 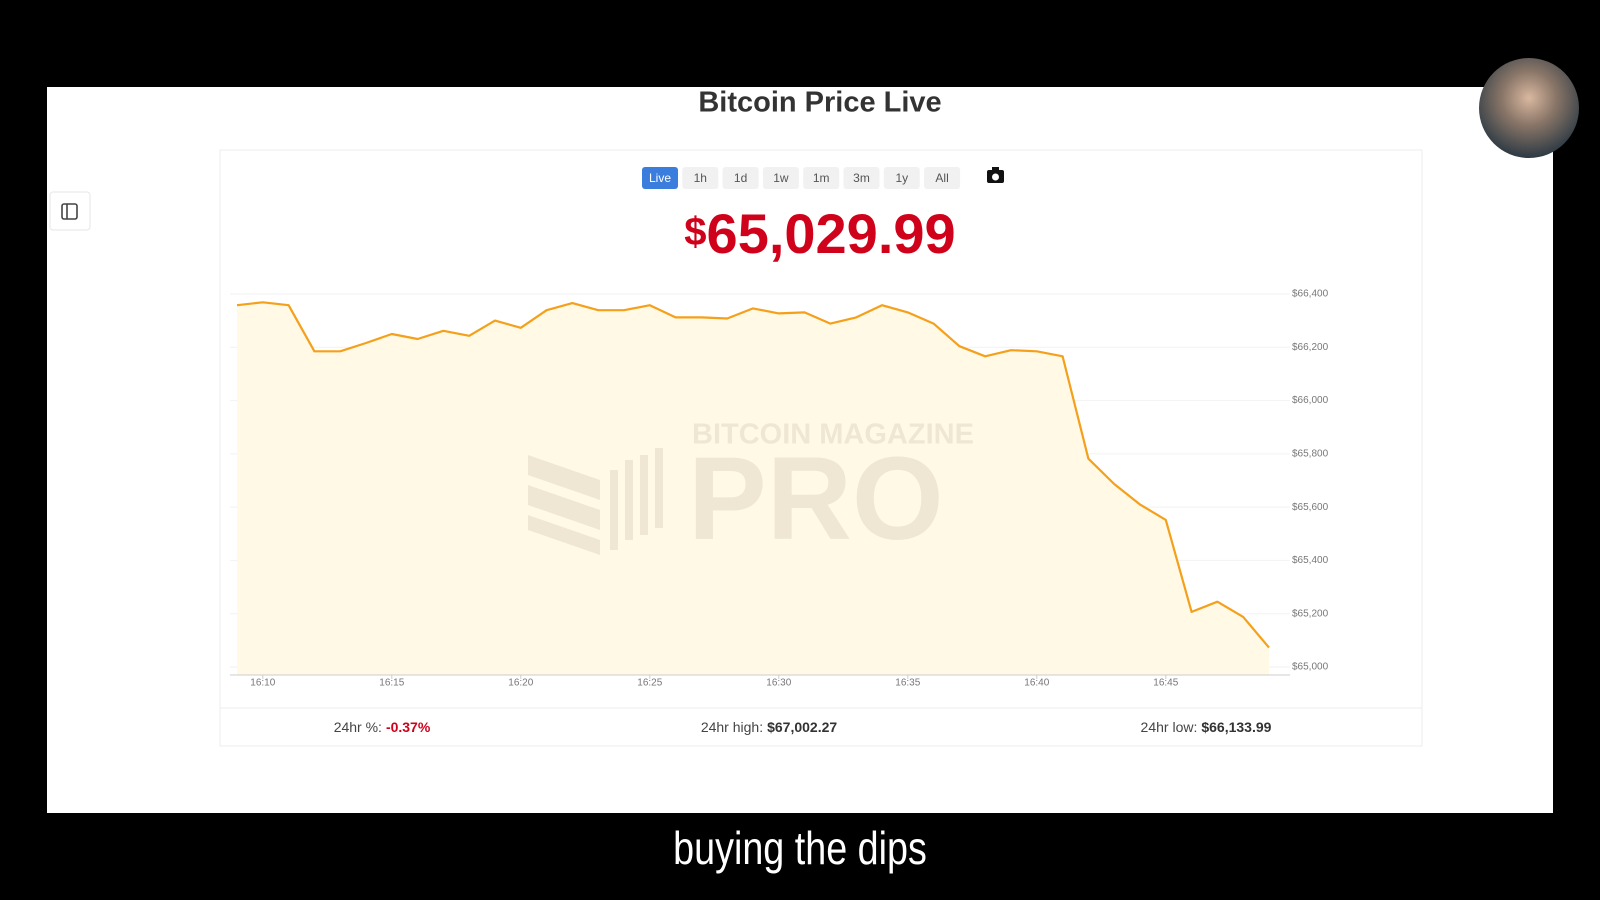 I want to click on stat-label: 24hr high:, so click(x=732, y=727).